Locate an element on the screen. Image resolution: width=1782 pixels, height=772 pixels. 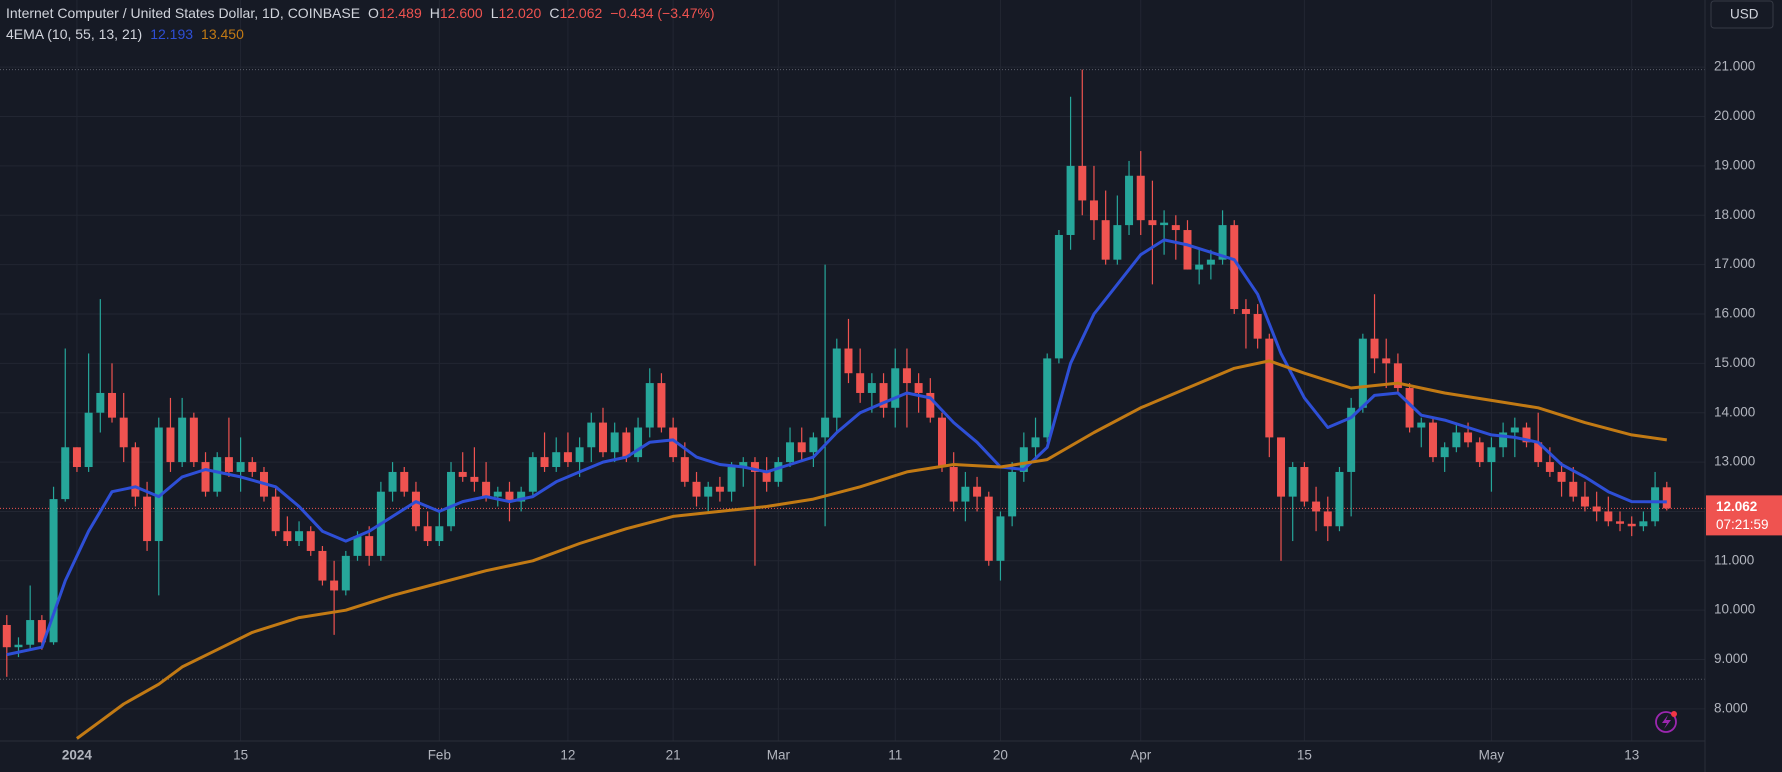
ohlc-value: 12.020 is located at coordinates (520, 13).